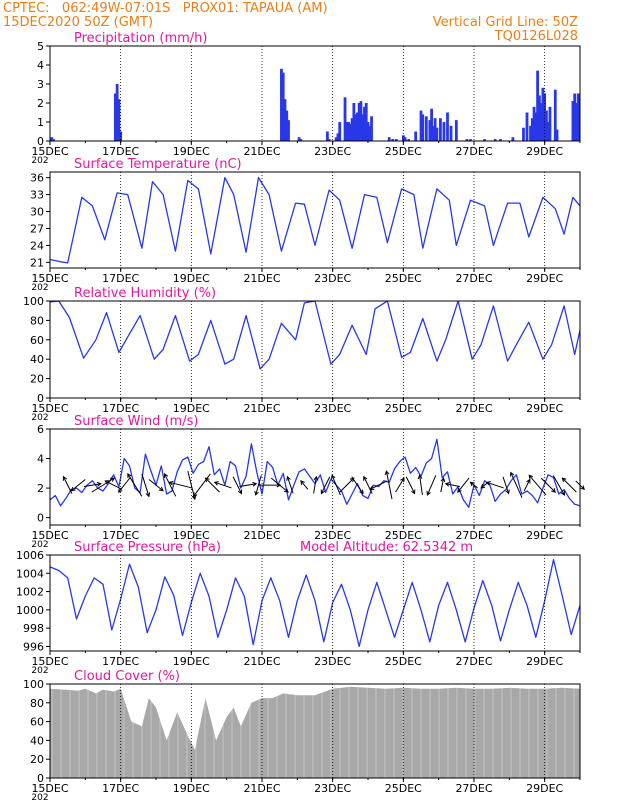  What do you see at coordinates (33, 301) in the screenshot?
I see `y-tick-label: 100` at bounding box center [33, 301].